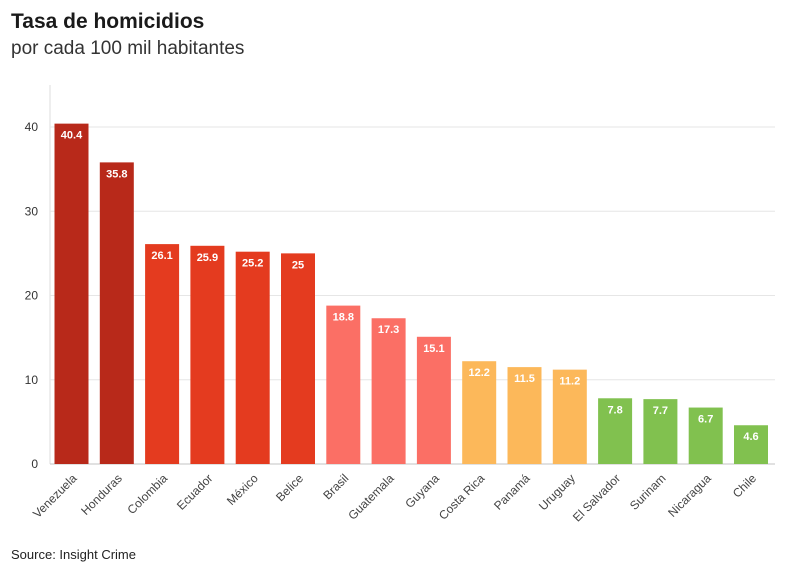 This screenshot has width=796, height=575. Describe the element at coordinates (512, 492) in the screenshot. I see `x-tick-label-panamá: Panamá` at that location.